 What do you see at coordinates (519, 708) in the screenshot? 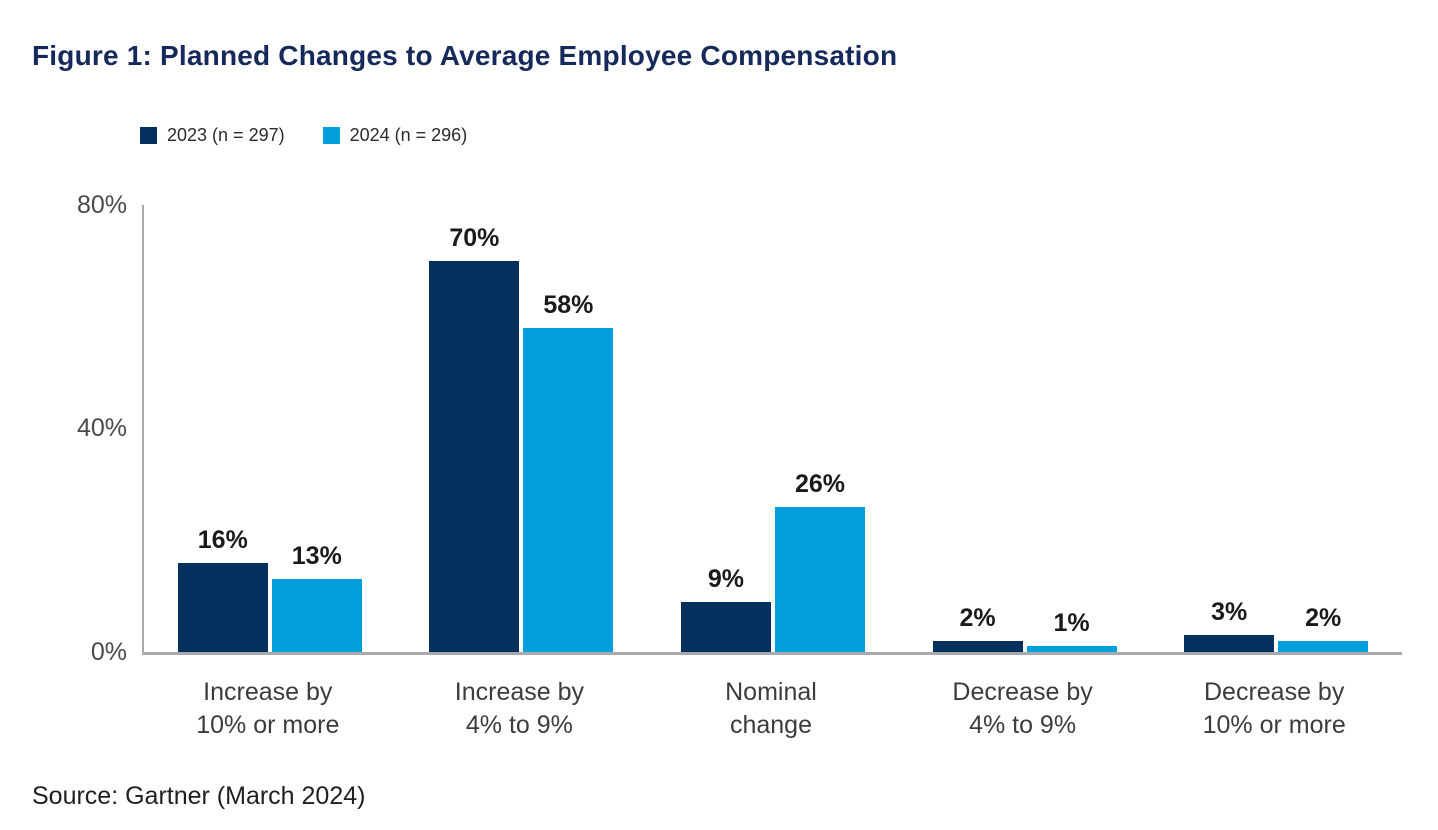
I see `x-label-increase-4-9: Increase by 4% to 9%` at bounding box center [519, 708].